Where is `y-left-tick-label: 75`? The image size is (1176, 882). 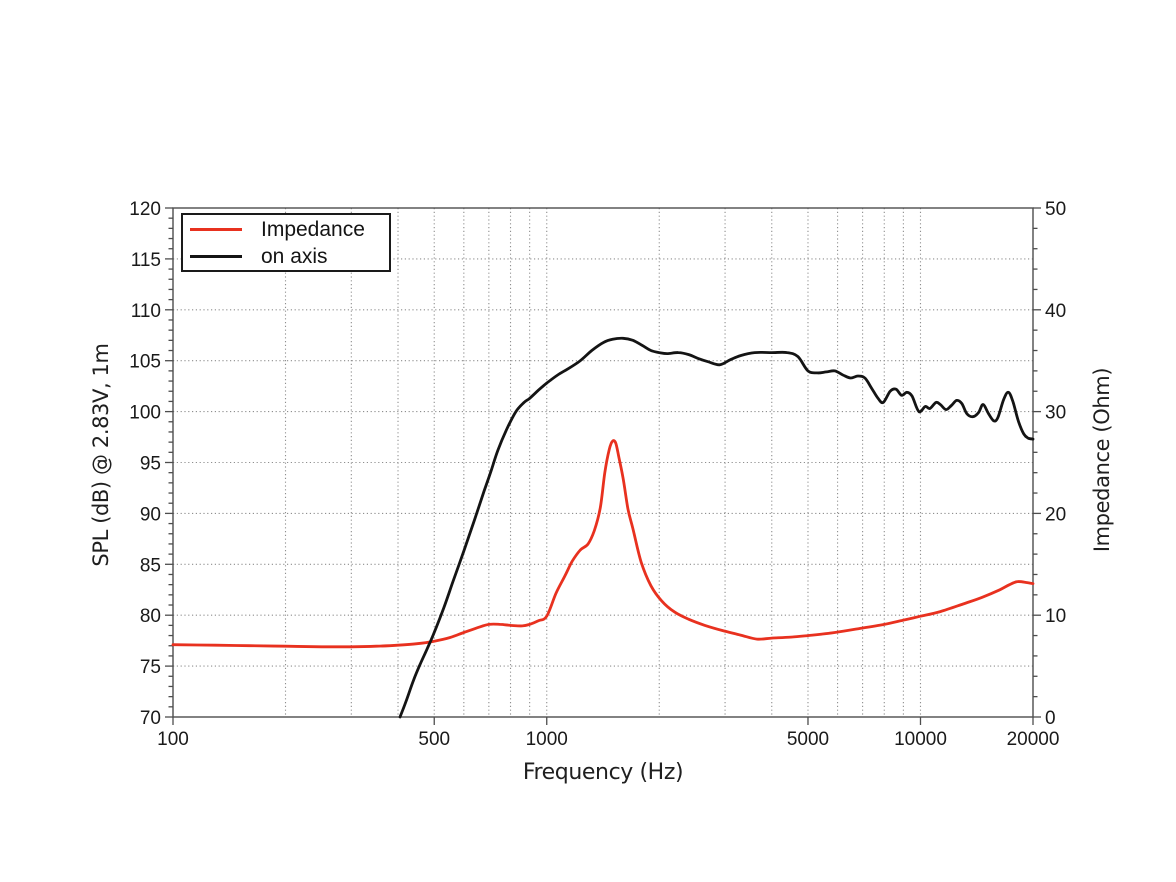
y-left-tick-label: 75 is located at coordinates (150, 667).